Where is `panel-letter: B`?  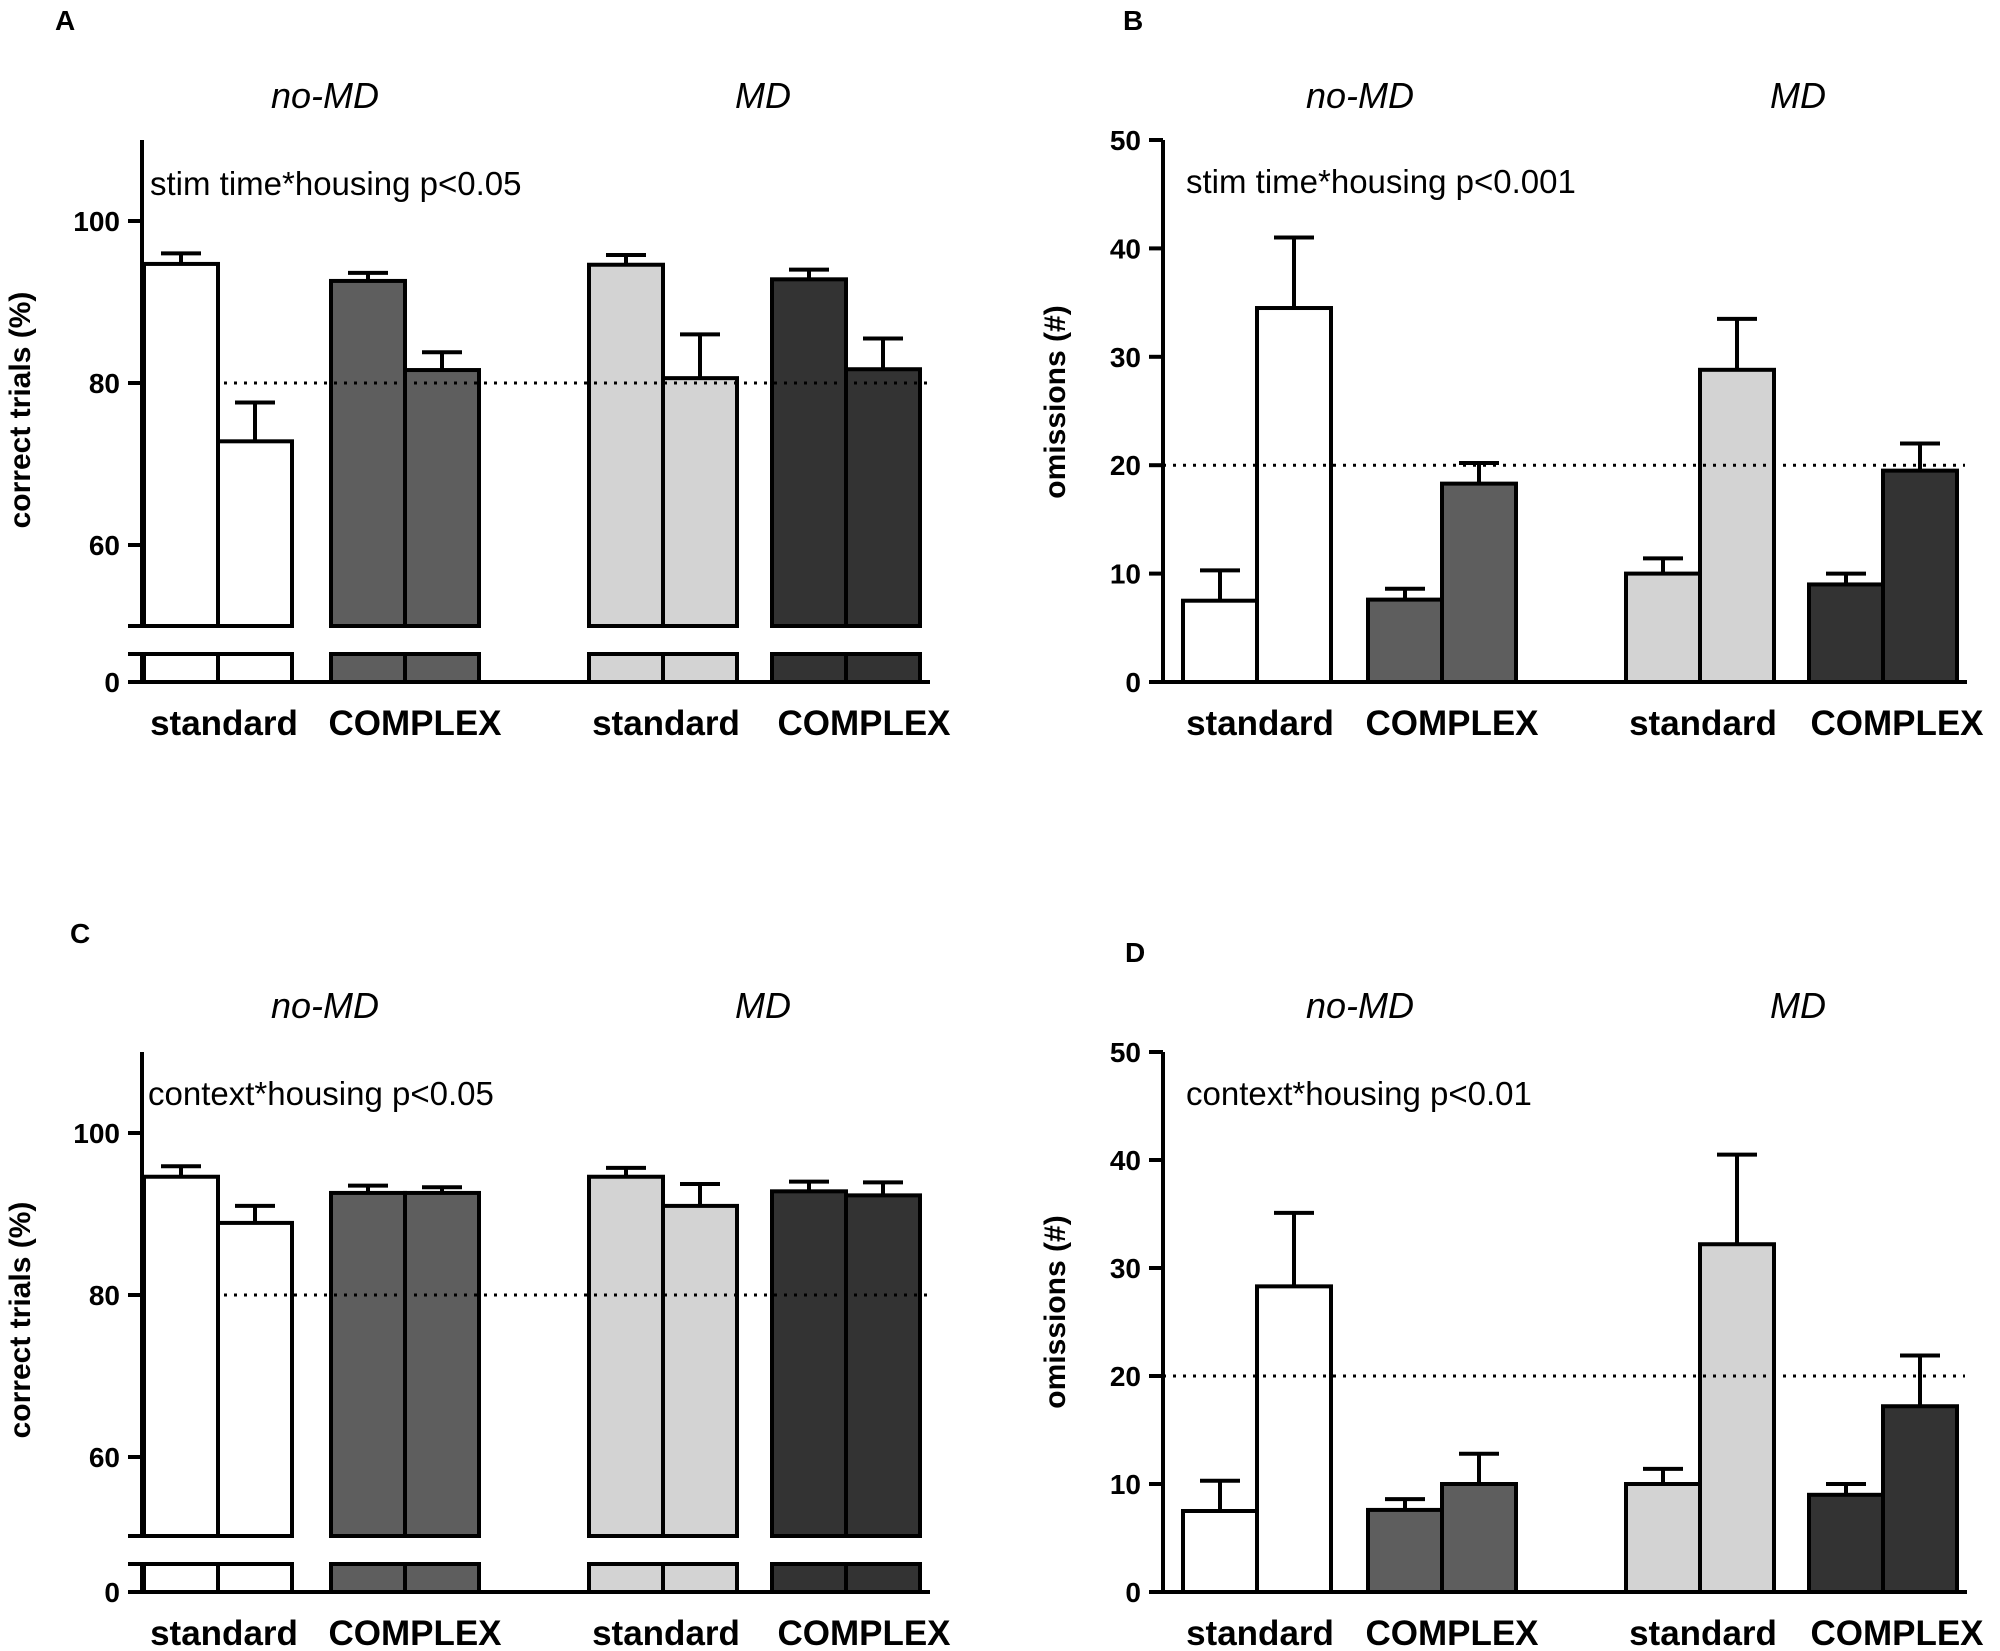 panel-letter: B is located at coordinates (1133, 20).